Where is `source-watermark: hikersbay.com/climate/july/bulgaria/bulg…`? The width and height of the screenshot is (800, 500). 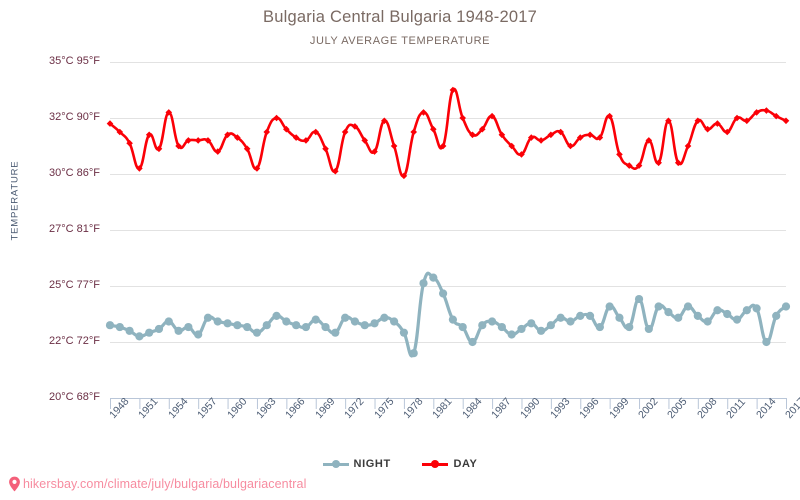 source-watermark: hikersbay.com/climate/july/bulgaria/bulg… is located at coordinates (157, 484).